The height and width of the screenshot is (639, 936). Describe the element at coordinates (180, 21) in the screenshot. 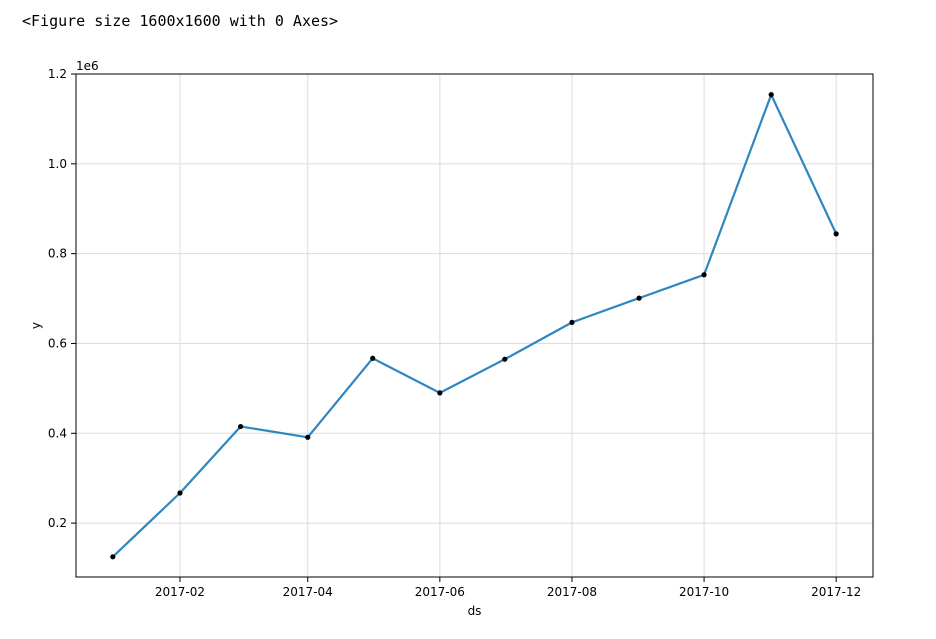

I see `cell-output-text: <Figure size 1600x1600 with 0 Axes>` at that location.